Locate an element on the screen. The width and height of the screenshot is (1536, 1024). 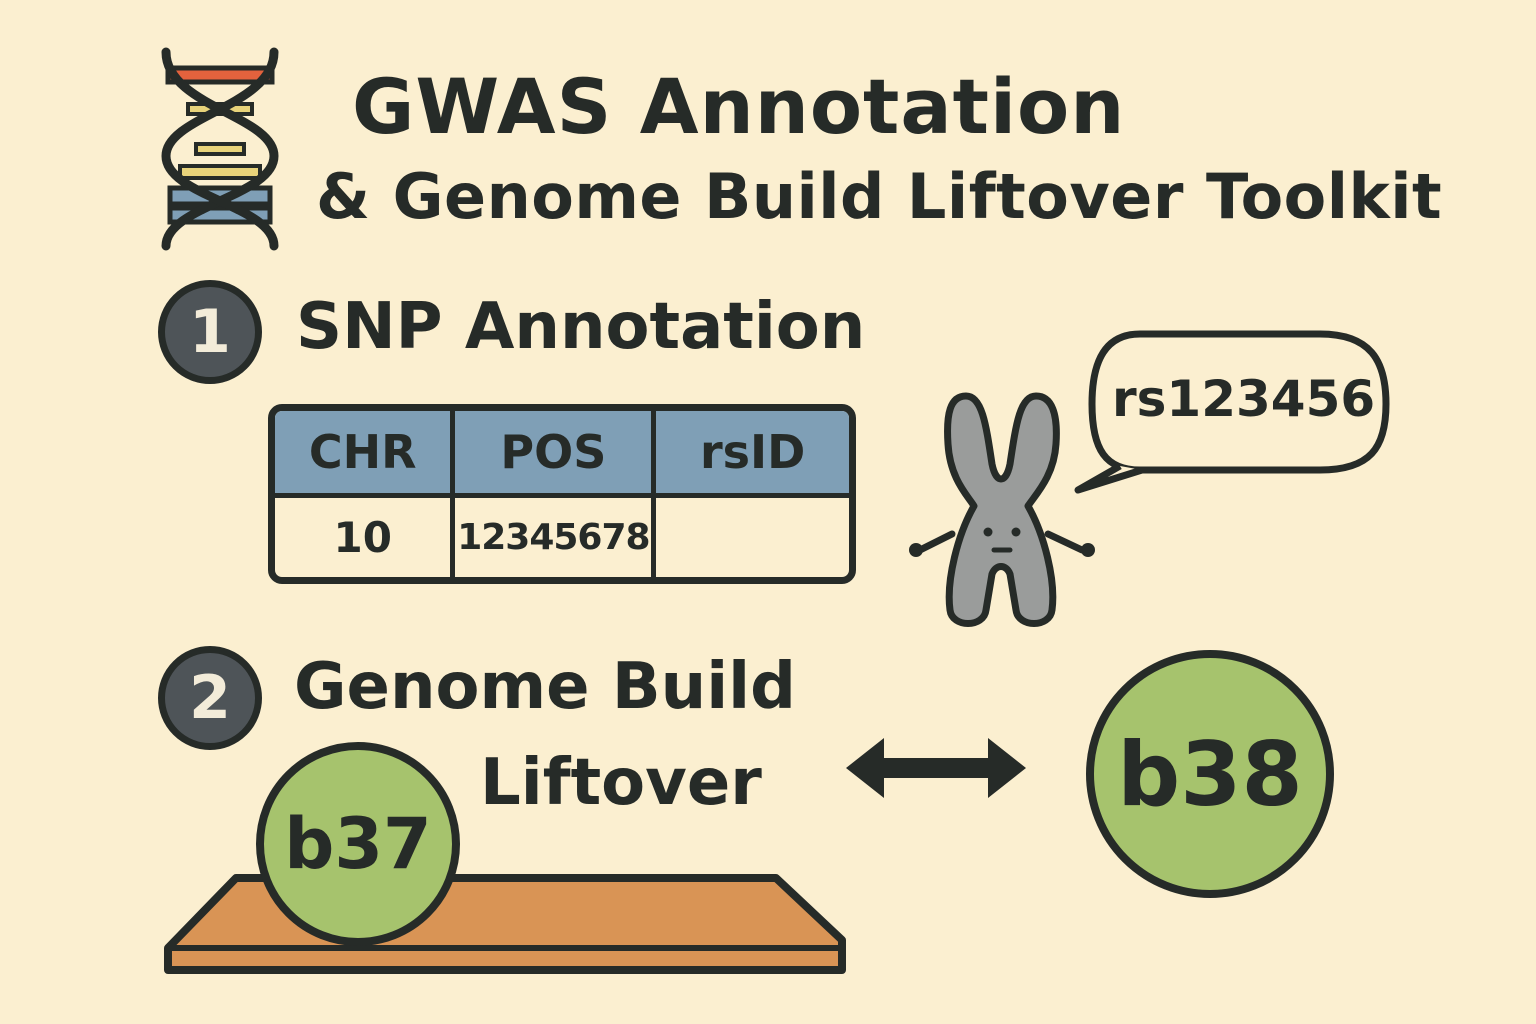
table-cell-pos: 12345678 is located at coordinates (553, 535).